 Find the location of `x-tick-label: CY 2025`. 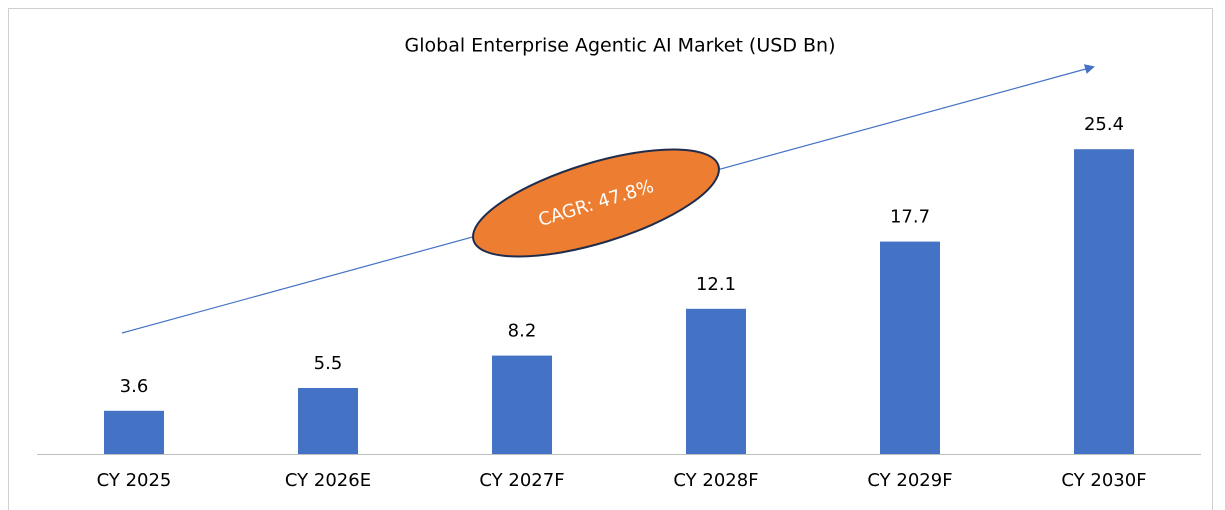

x-tick-label: CY 2025 is located at coordinates (134, 480).